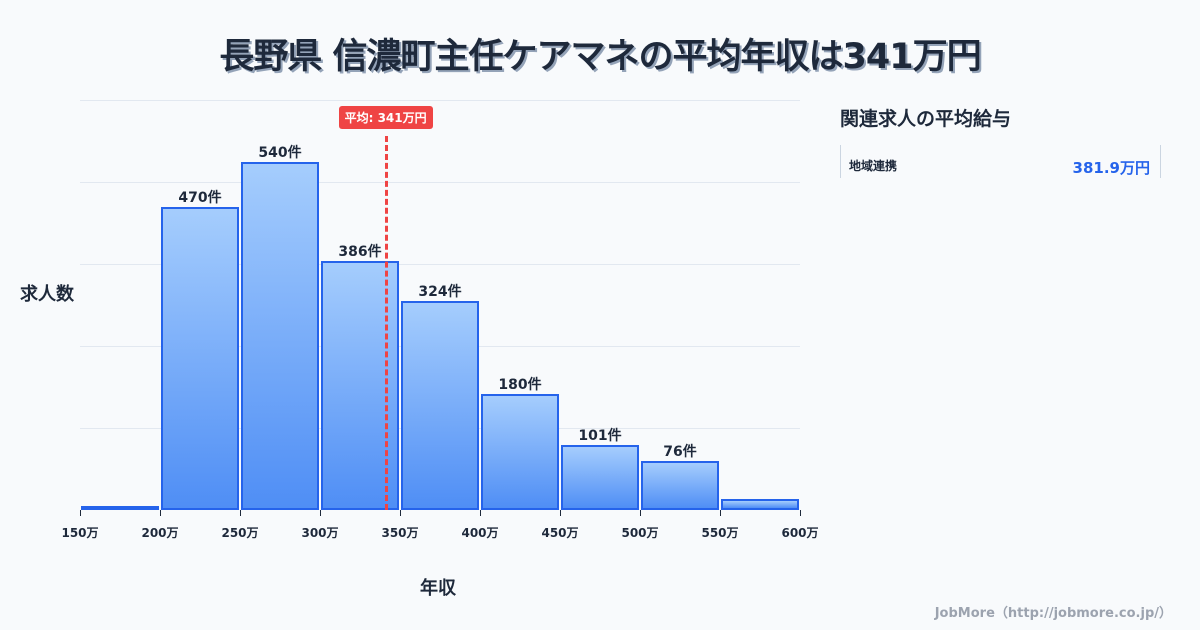  I want to click on x-axis-label: 年収, so click(438, 588).